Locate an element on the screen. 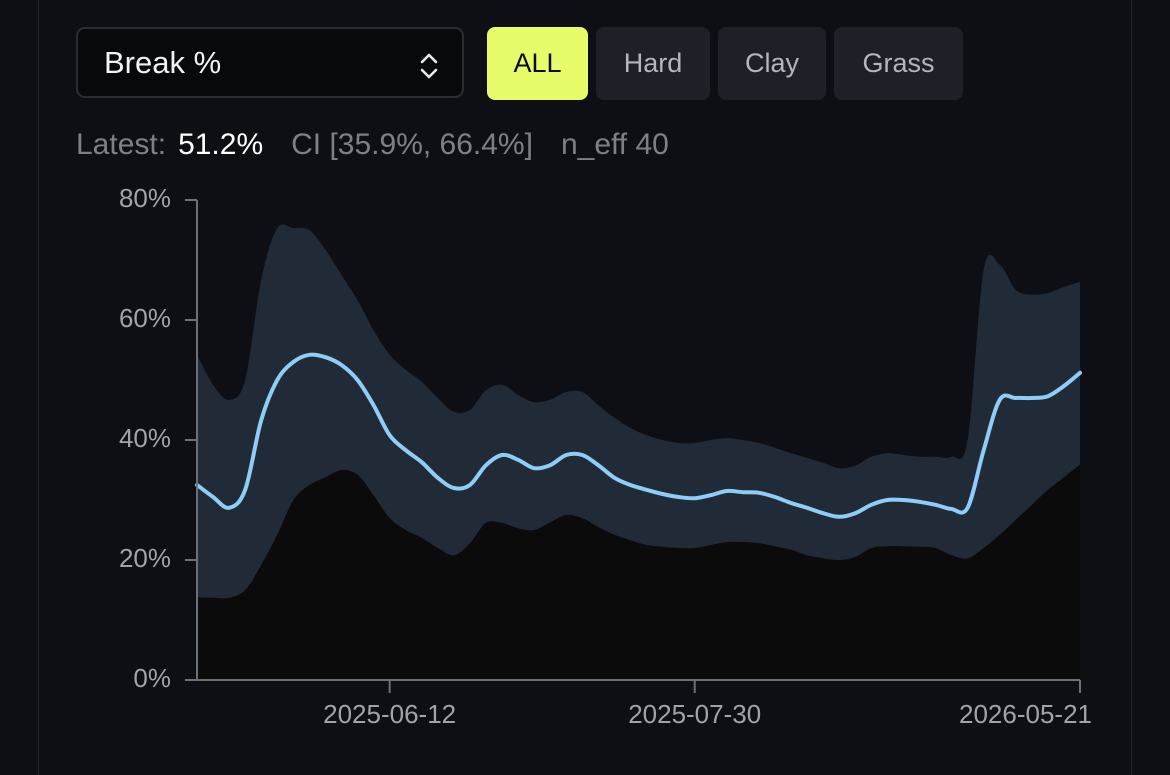 The width and height of the screenshot is (1170, 775). latest-value: 51.2% is located at coordinates (221, 144).